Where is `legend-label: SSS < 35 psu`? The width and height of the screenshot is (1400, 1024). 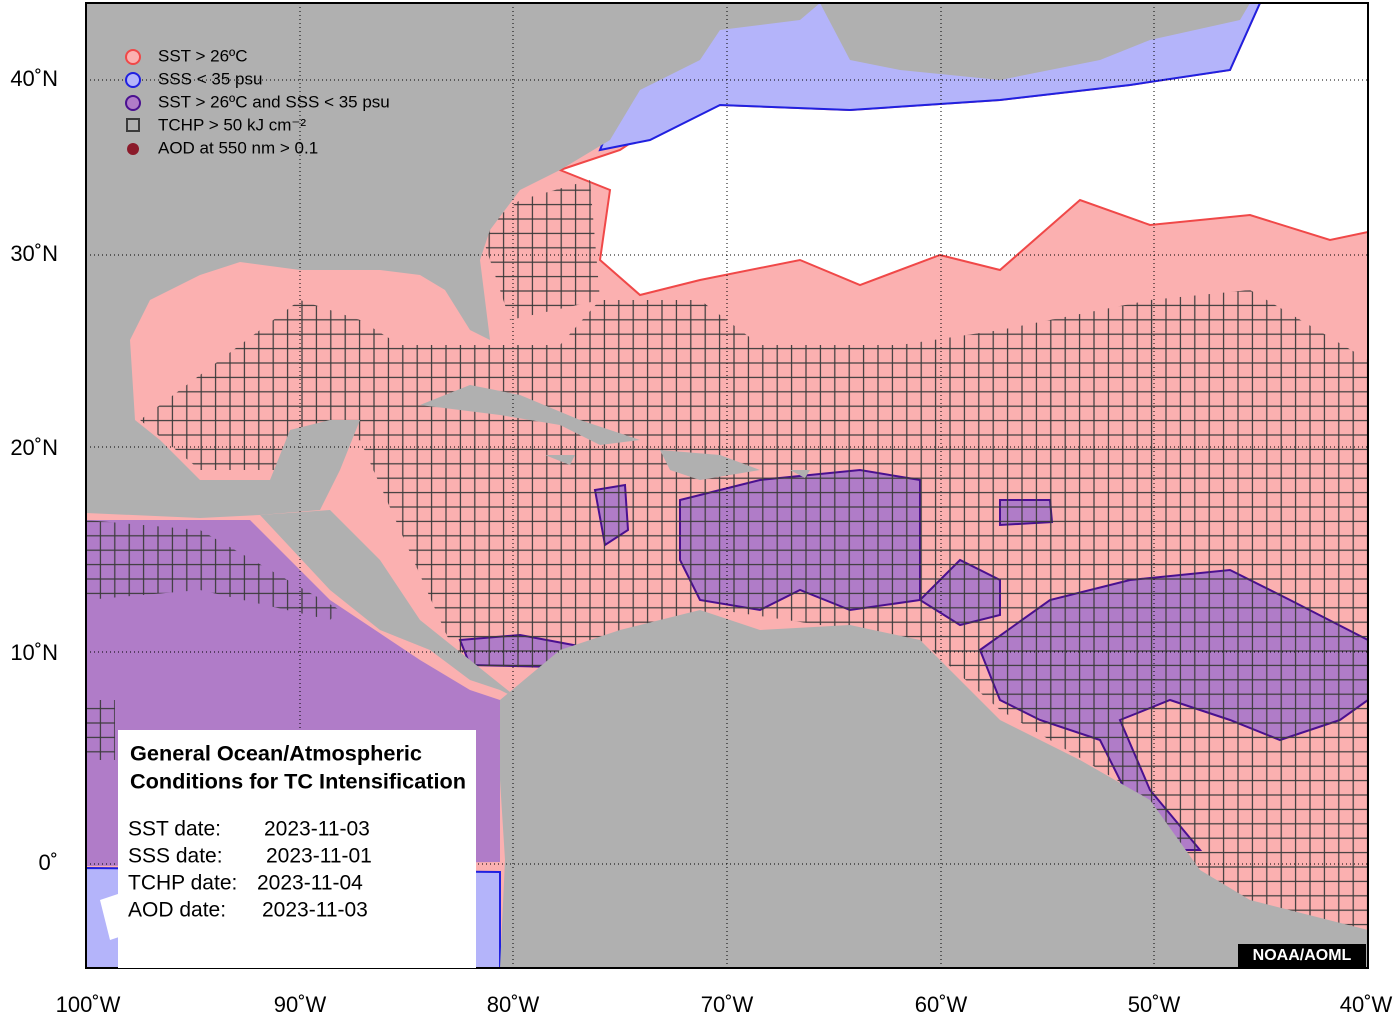 legend-label: SSS < 35 psu is located at coordinates (210, 78).